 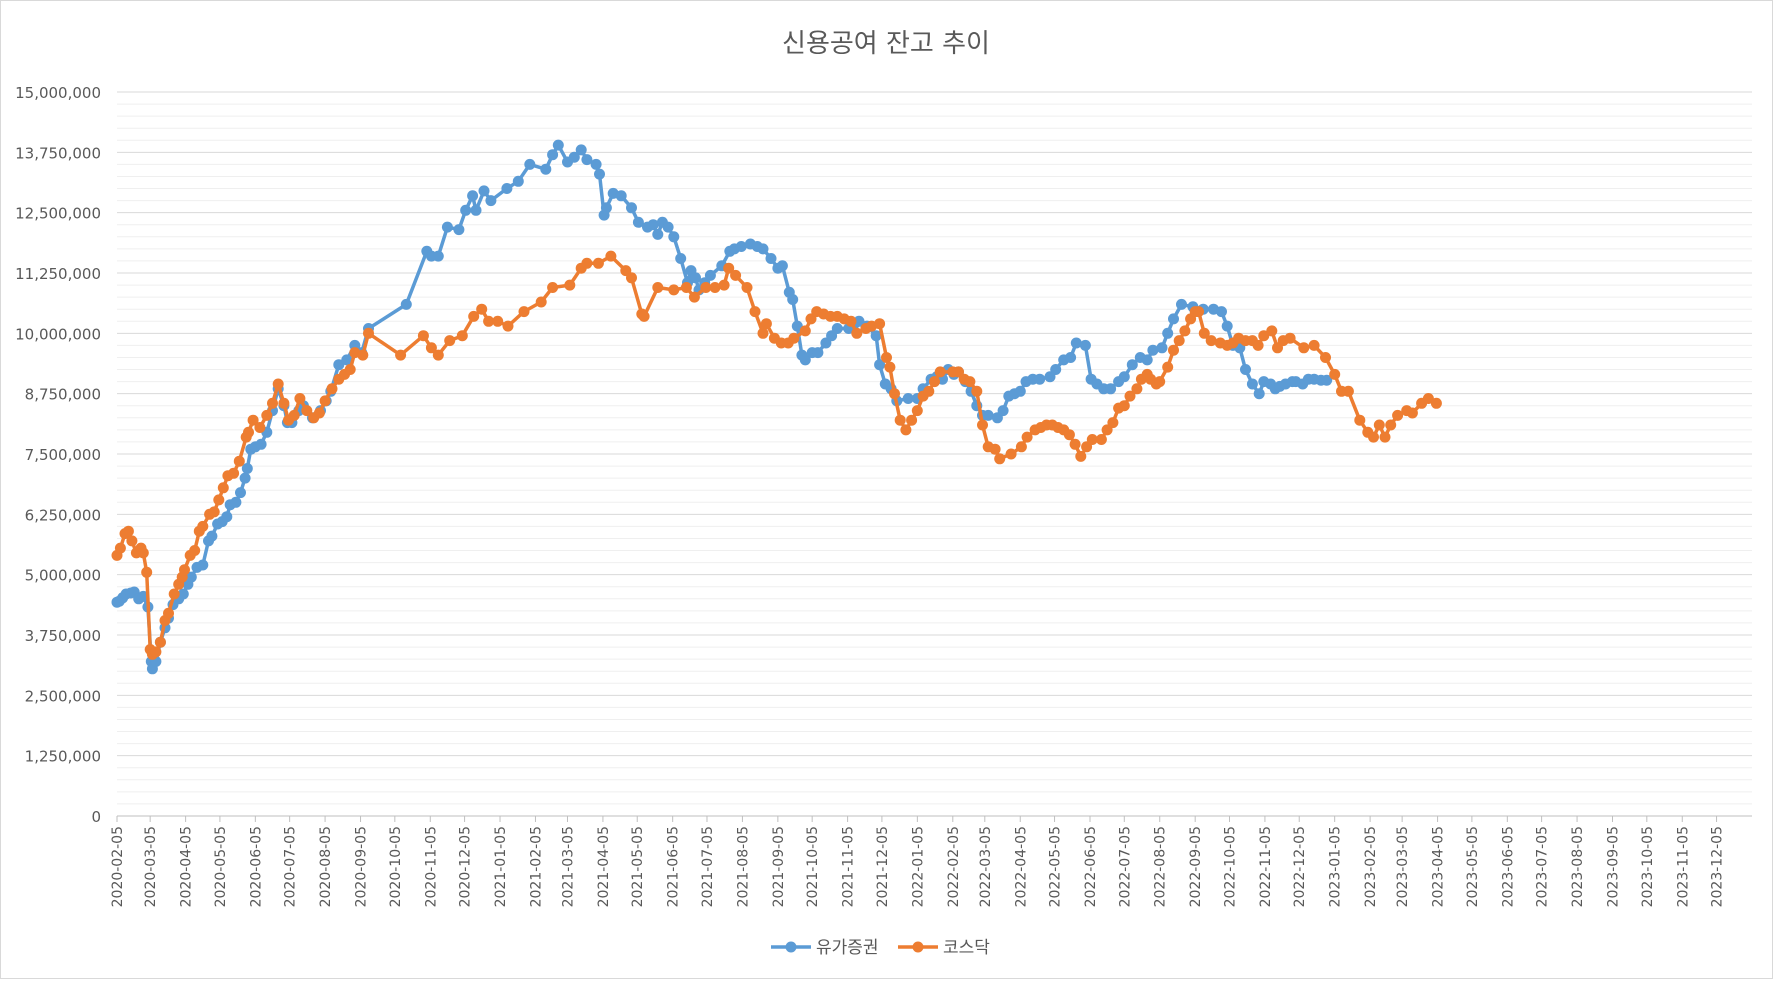 I want to click on y-tick-label: 0, so click(x=96, y=817).